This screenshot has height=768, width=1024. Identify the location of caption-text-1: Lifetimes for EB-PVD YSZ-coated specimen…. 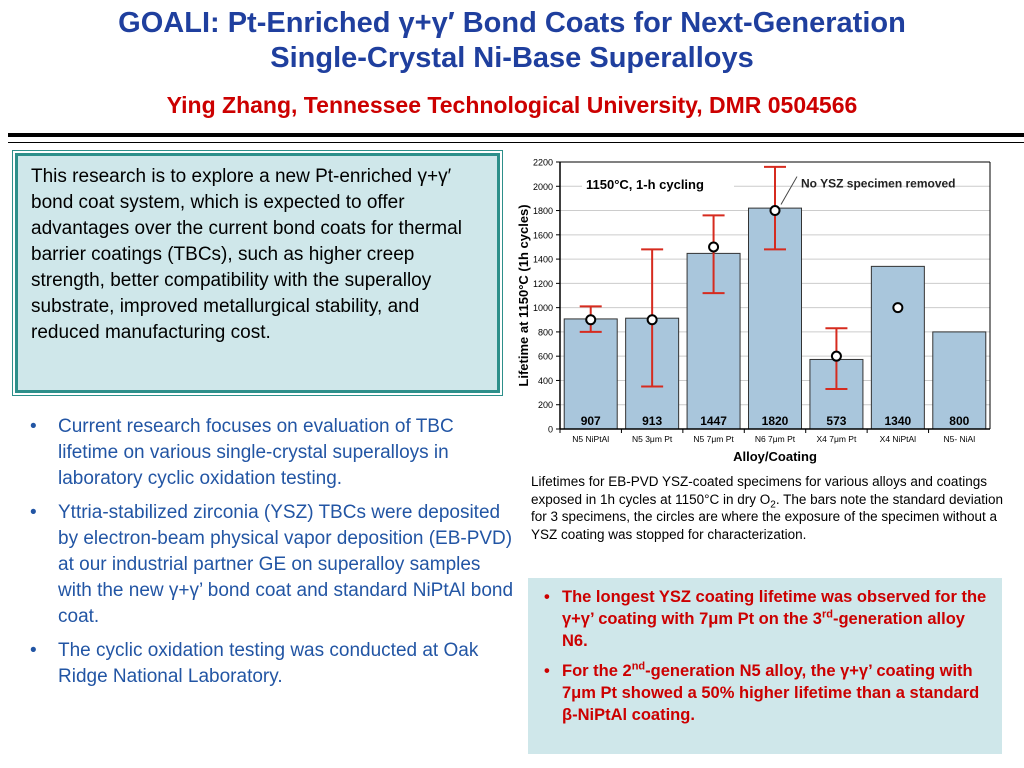
(759, 490).